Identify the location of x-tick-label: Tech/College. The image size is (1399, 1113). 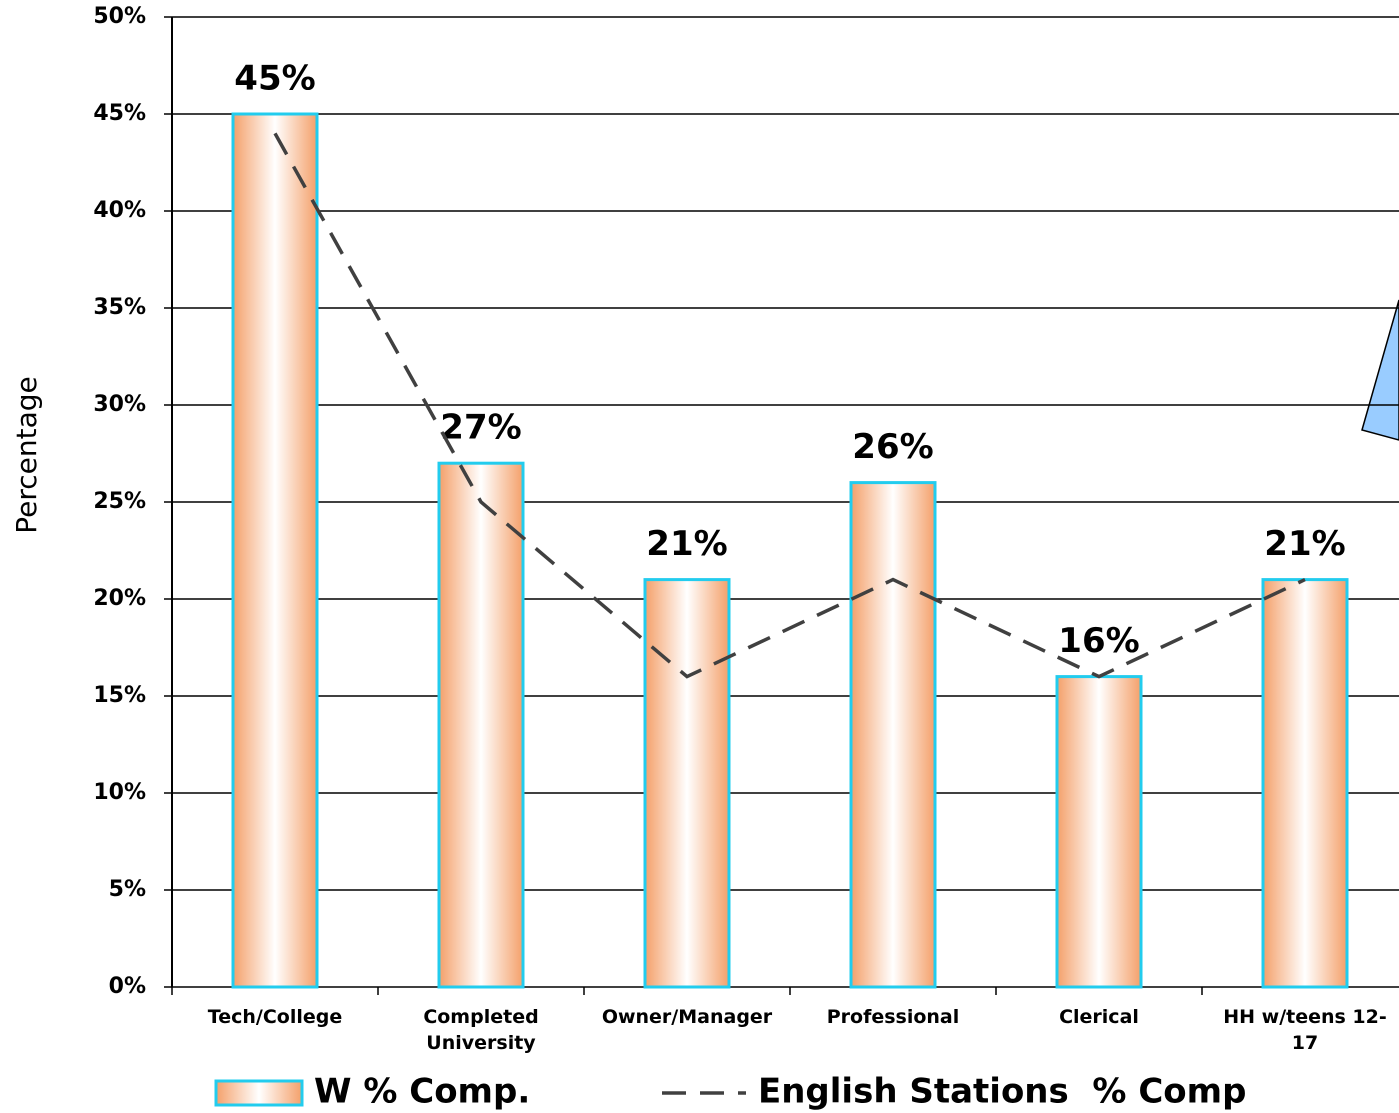
(275, 1017).